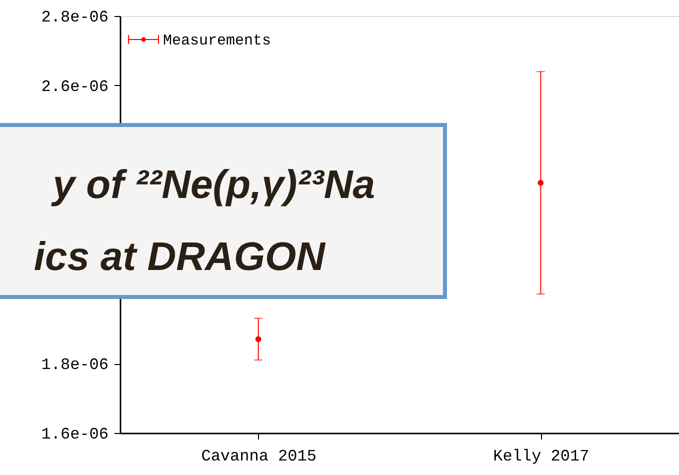 The height and width of the screenshot is (475, 679). I want to click on y-tick-label: 2.6e-06, so click(74, 87).